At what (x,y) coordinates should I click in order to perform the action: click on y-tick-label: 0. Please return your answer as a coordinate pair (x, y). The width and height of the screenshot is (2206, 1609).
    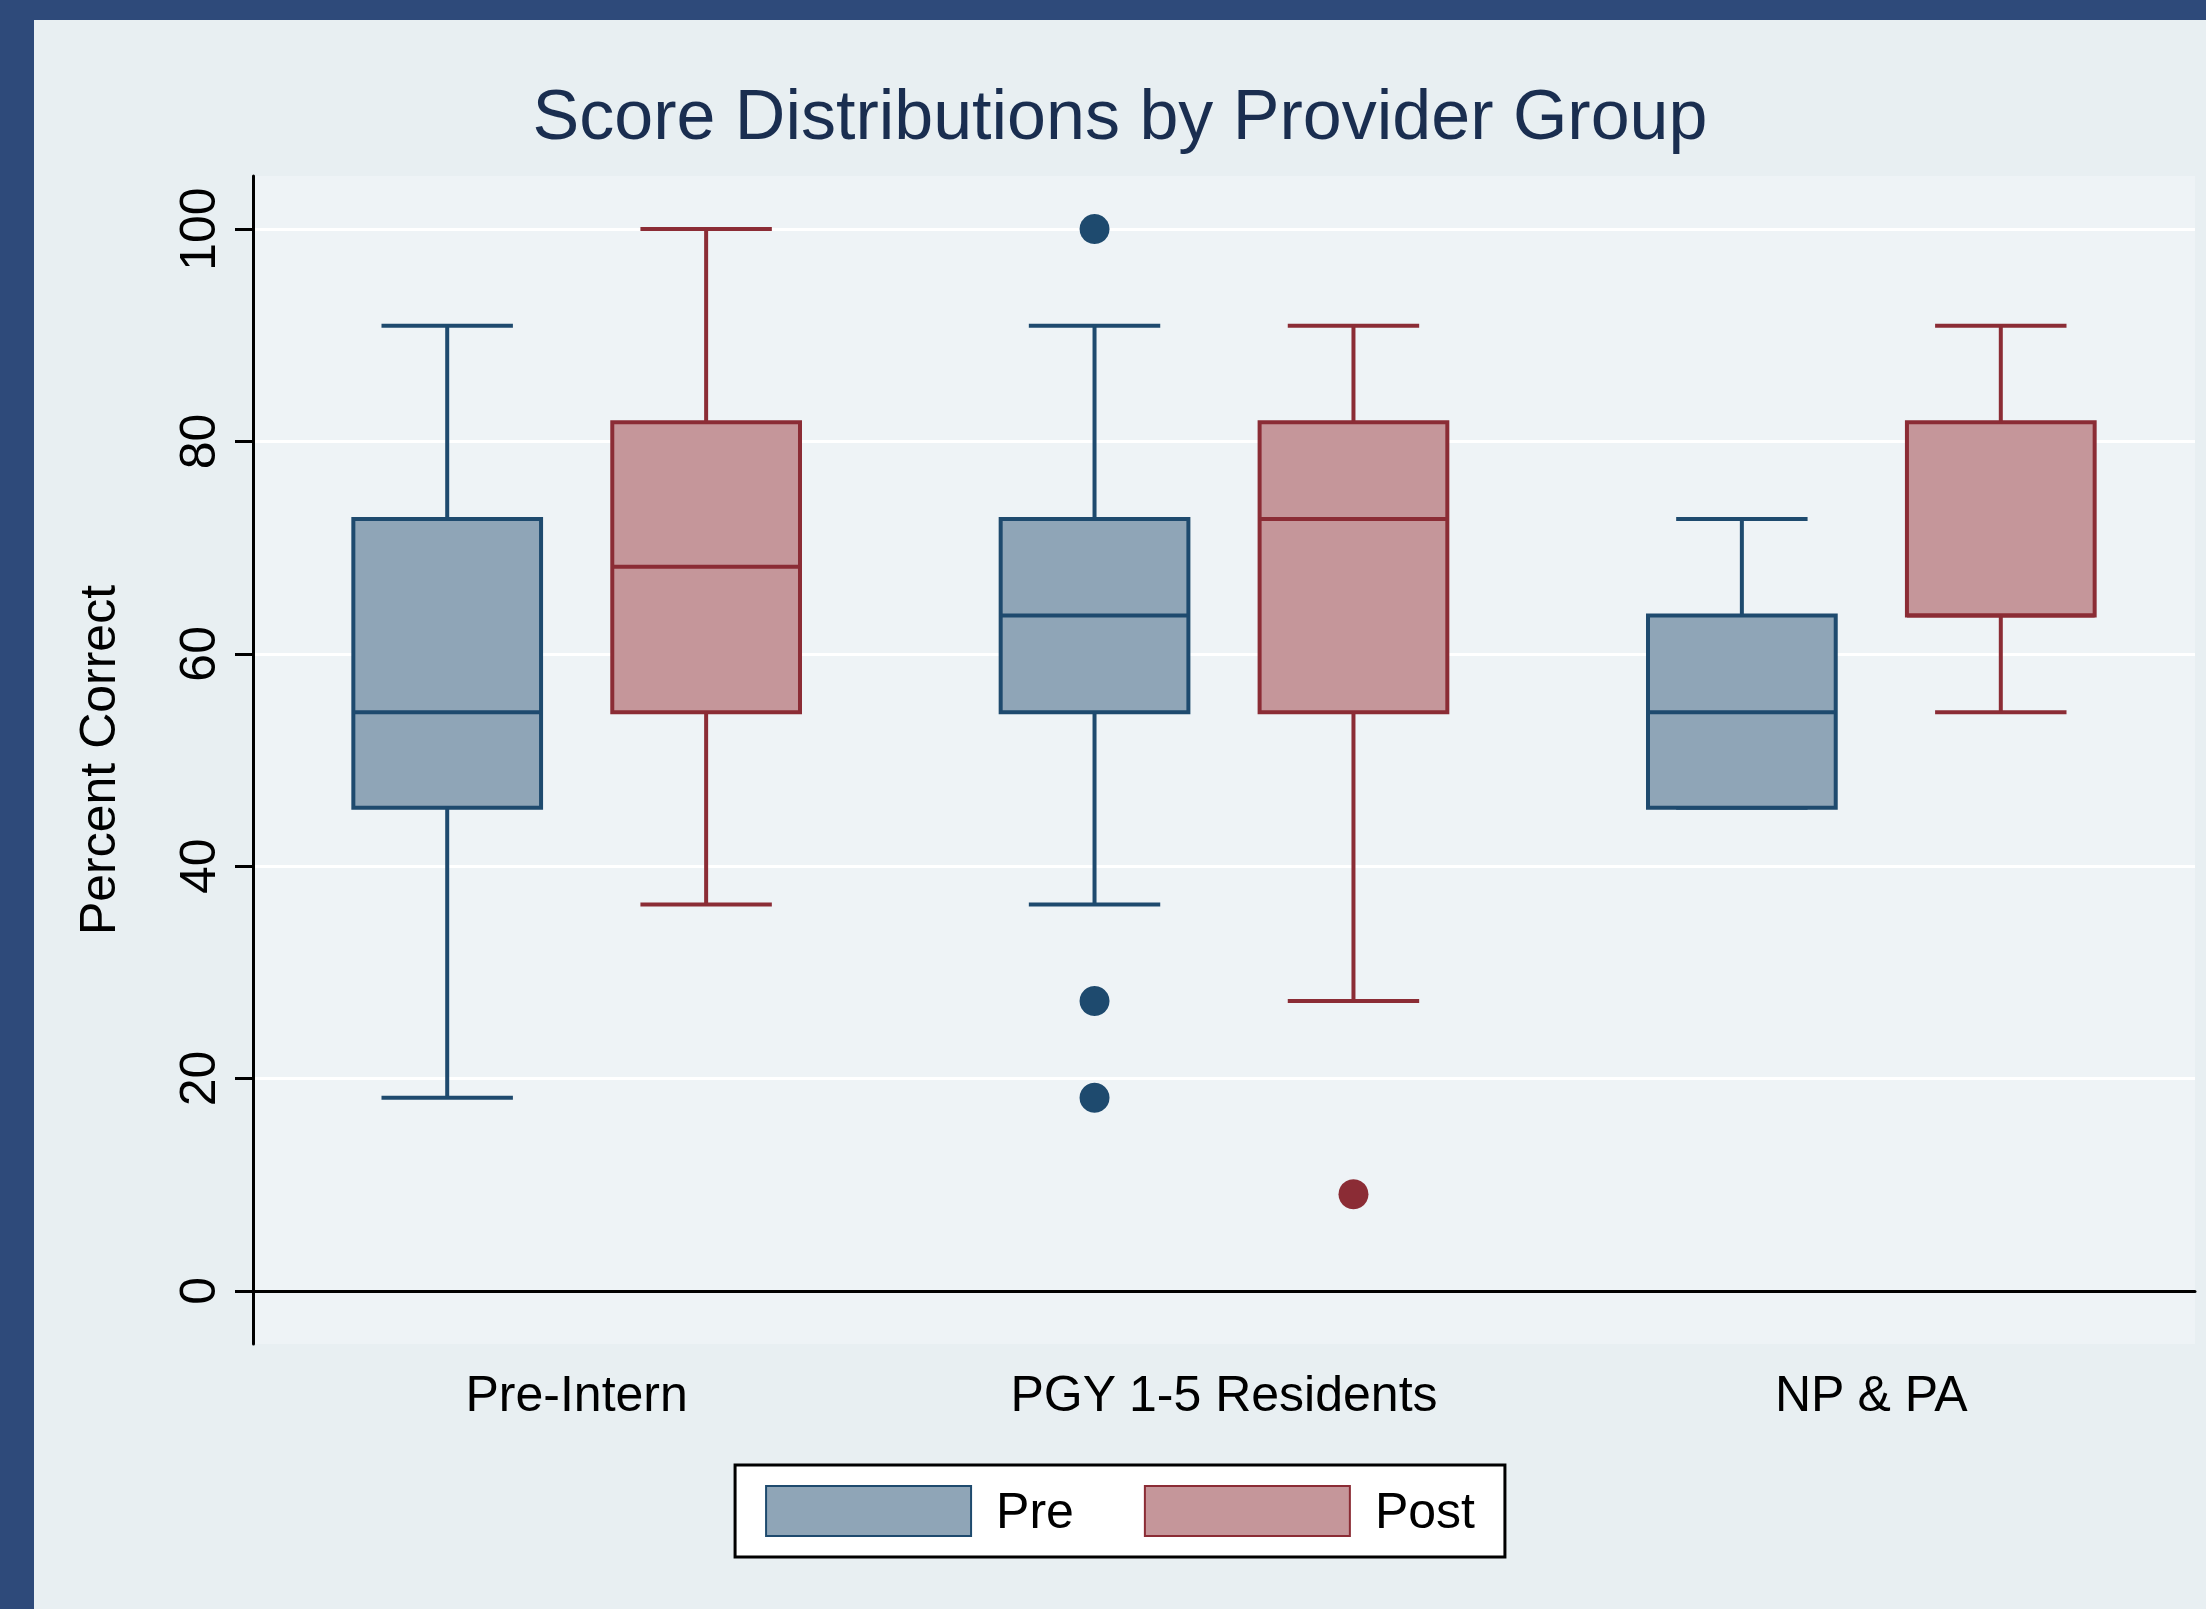
    Looking at the image, I should click on (198, 1291).